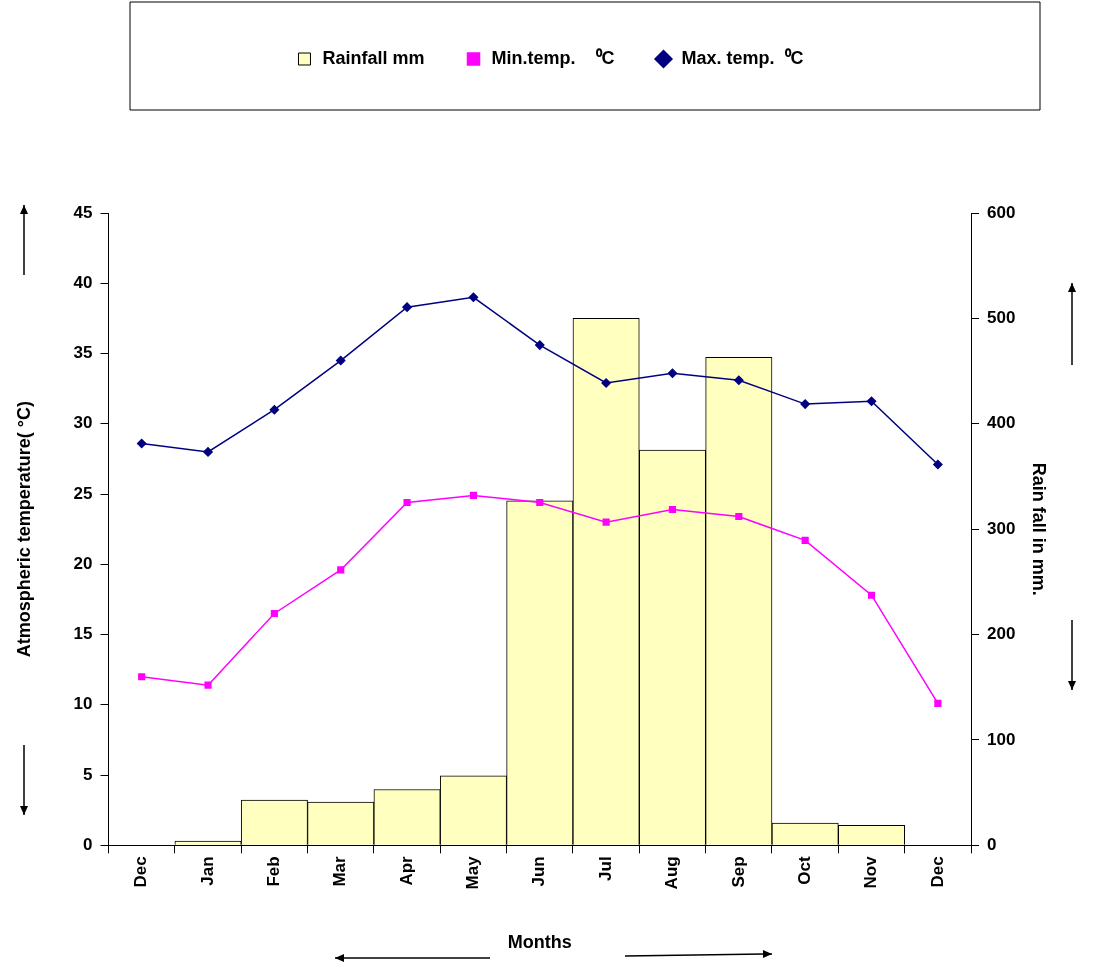  Describe the element at coordinates (340, 871) in the screenshot. I see `x-tick-label: Mar` at that location.